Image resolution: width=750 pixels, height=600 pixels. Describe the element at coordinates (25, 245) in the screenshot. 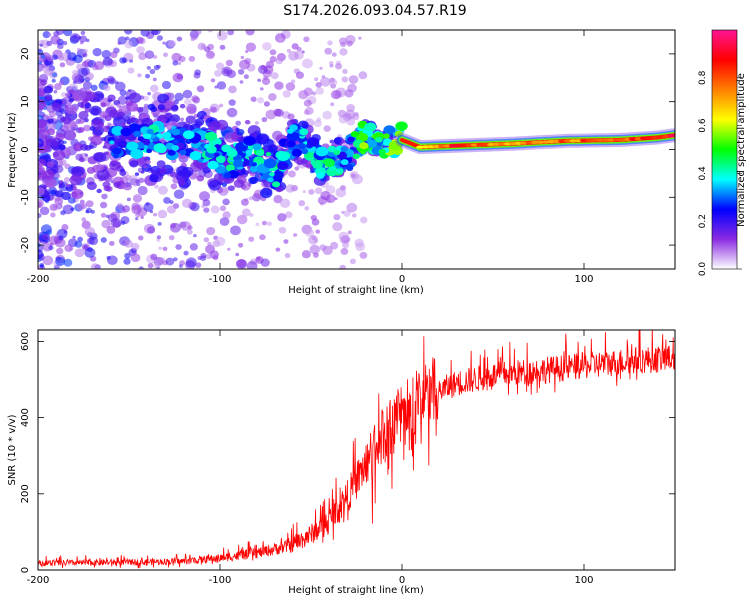

I see `spectrogram-y-tick-label: -20` at that location.